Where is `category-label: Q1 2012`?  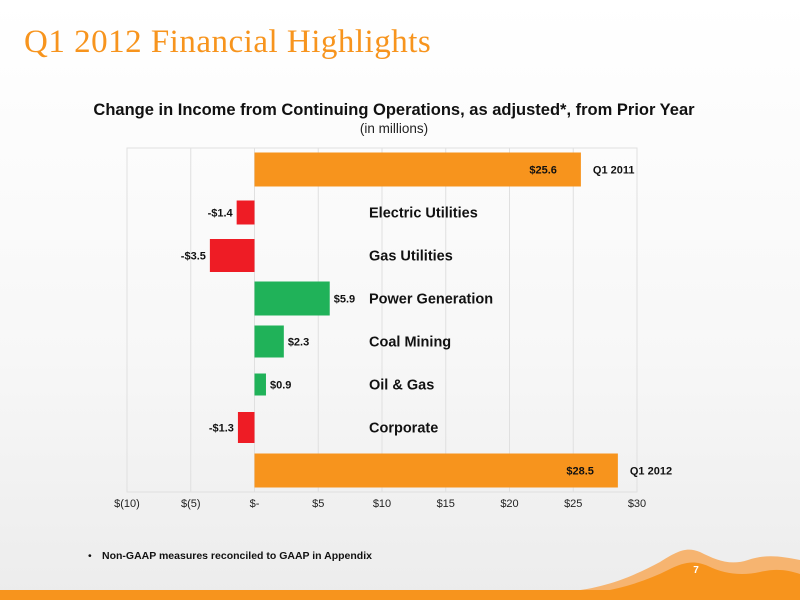 category-label: Q1 2012 is located at coordinates (651, 472).